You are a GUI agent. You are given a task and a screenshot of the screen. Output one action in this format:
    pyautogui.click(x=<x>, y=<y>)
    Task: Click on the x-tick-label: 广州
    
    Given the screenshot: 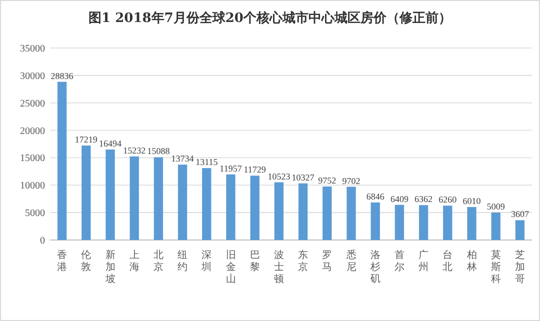 What is the action you would take?
    pyautogui.click(x=423, y=261)
    